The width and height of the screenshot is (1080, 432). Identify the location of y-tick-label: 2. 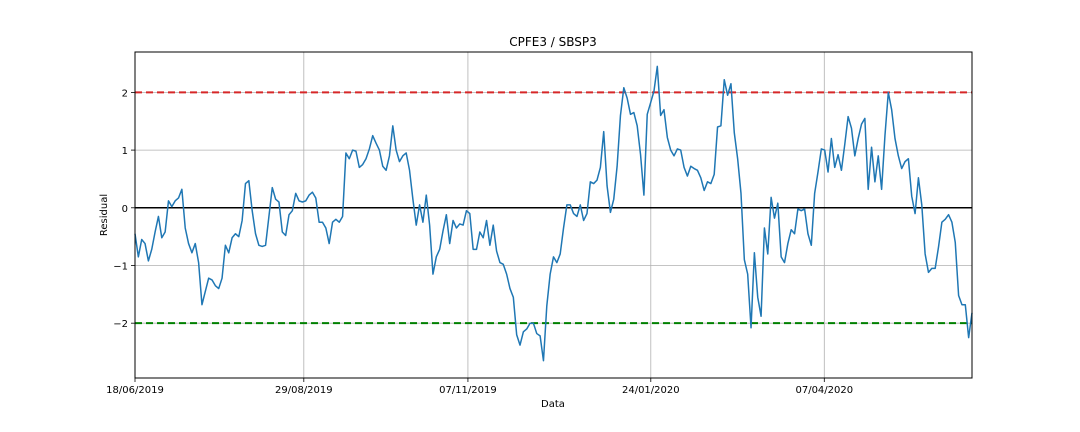
(125, 93).